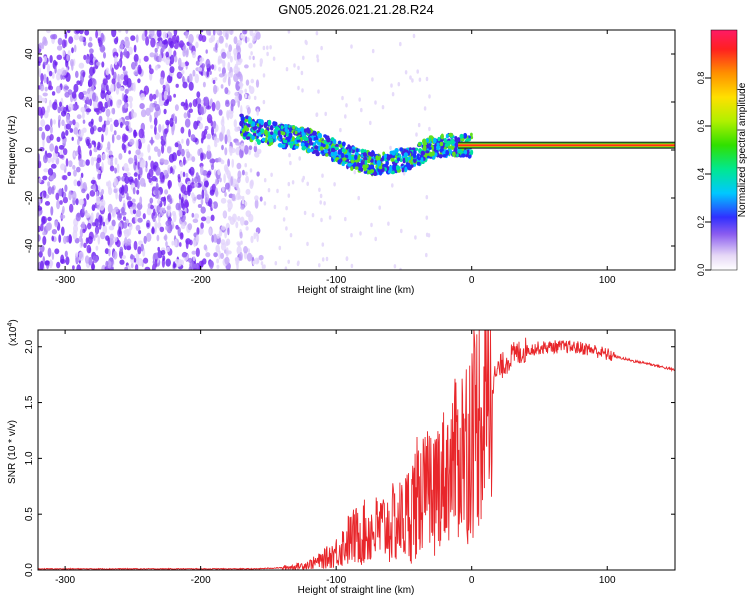 The width and height of the screenshot is (750, 600). Describe the element at coordinates (701, 270) in the screenshot. I see `colorbar-tick-label: 0.0` at that location.